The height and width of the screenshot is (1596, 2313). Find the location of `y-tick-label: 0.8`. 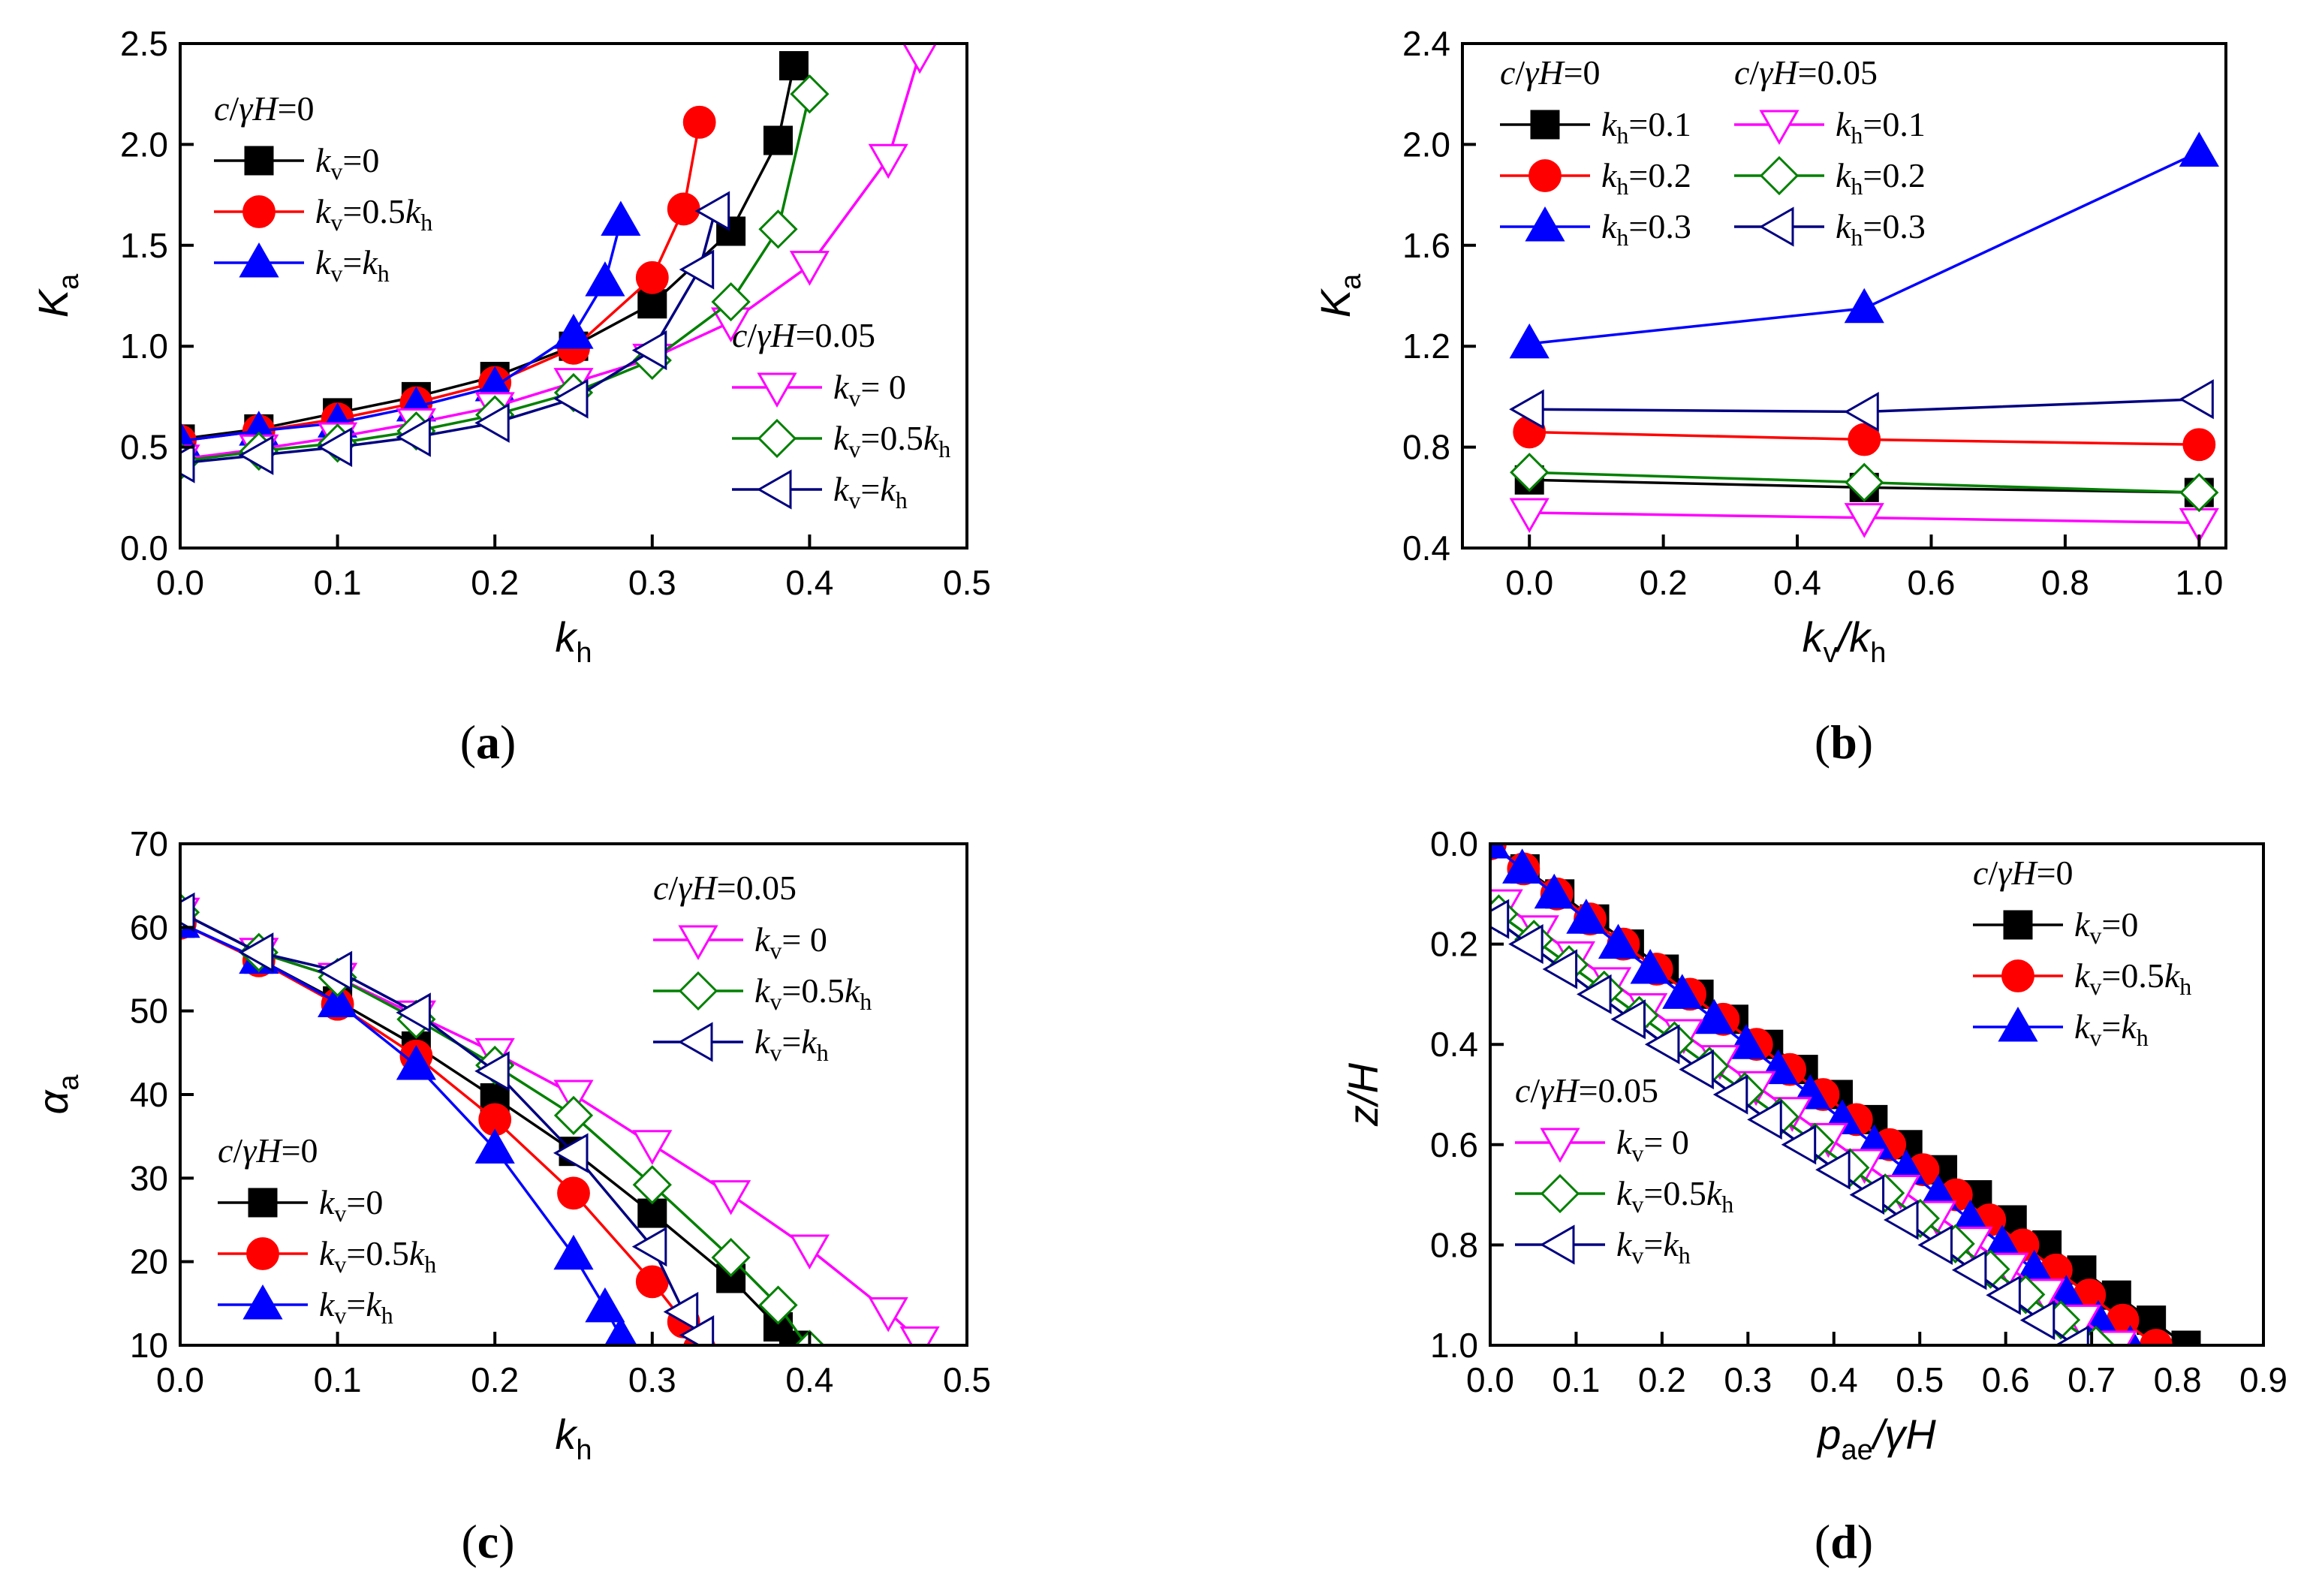

y-tick-label: 0.8 is located at coordinates (1454, 1244).